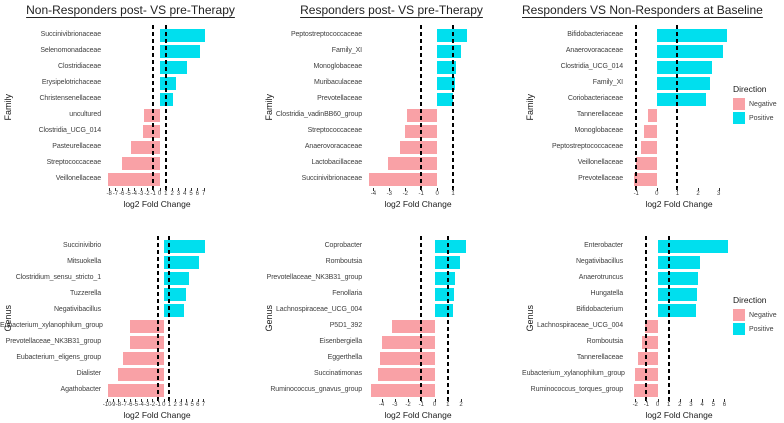 This screenshot has height=423, width=784. Describe the element at coordinates (418, 200) in the screenshot. I see `x-axis: -4 -3 -2 -1 0 1 log2 Fold Change` at that location.